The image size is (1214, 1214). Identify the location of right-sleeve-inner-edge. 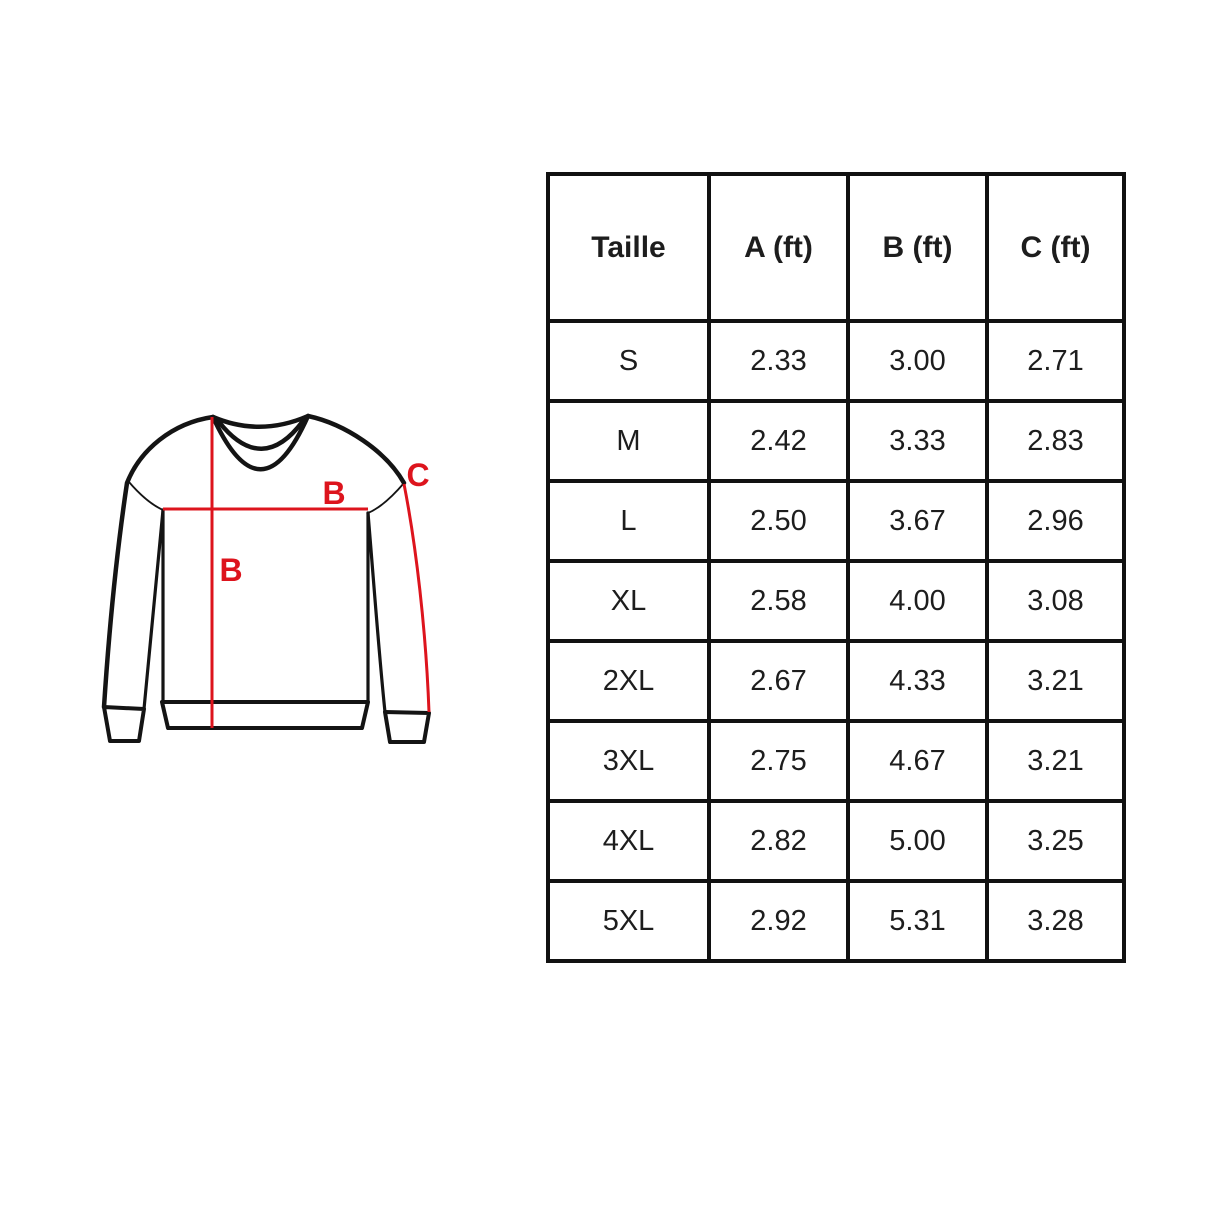
(376, 612).